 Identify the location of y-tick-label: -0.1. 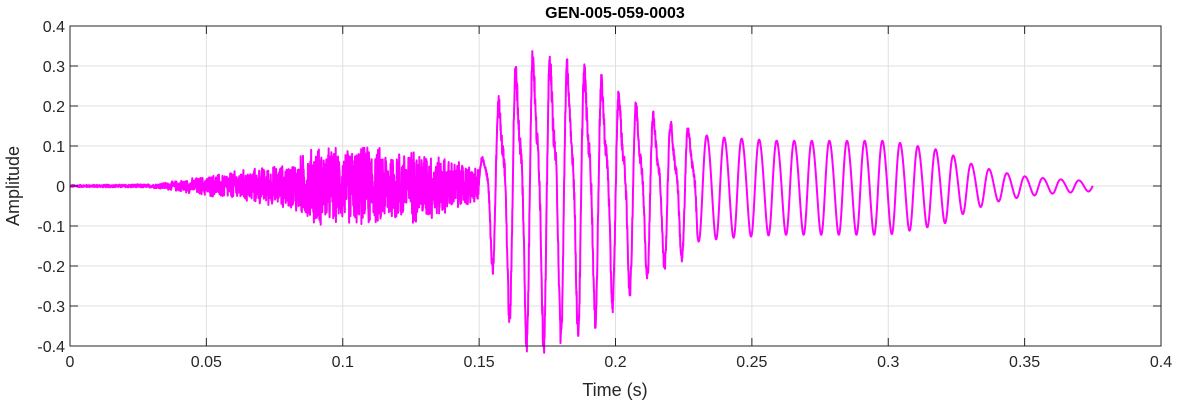
(51, 227).